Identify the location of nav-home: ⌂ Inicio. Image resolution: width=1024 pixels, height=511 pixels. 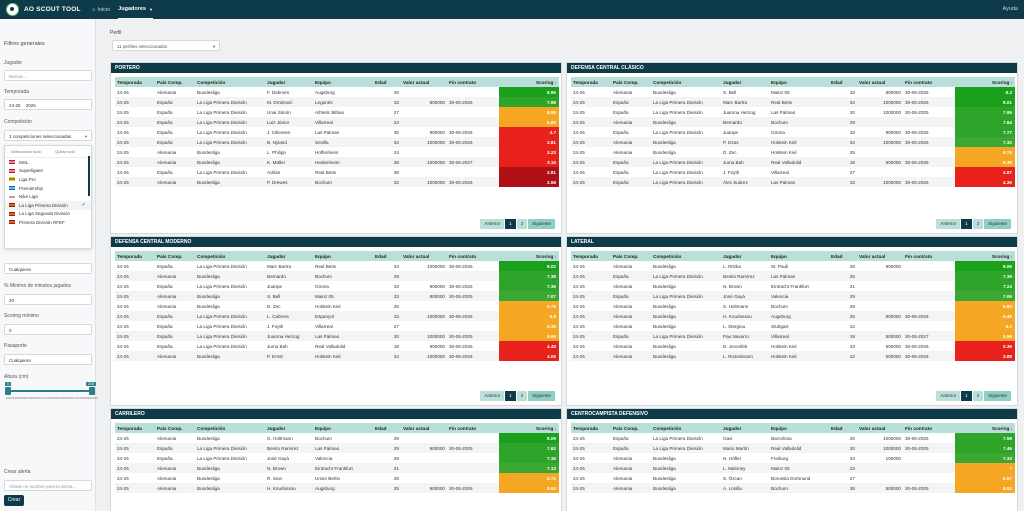
(101, 9).